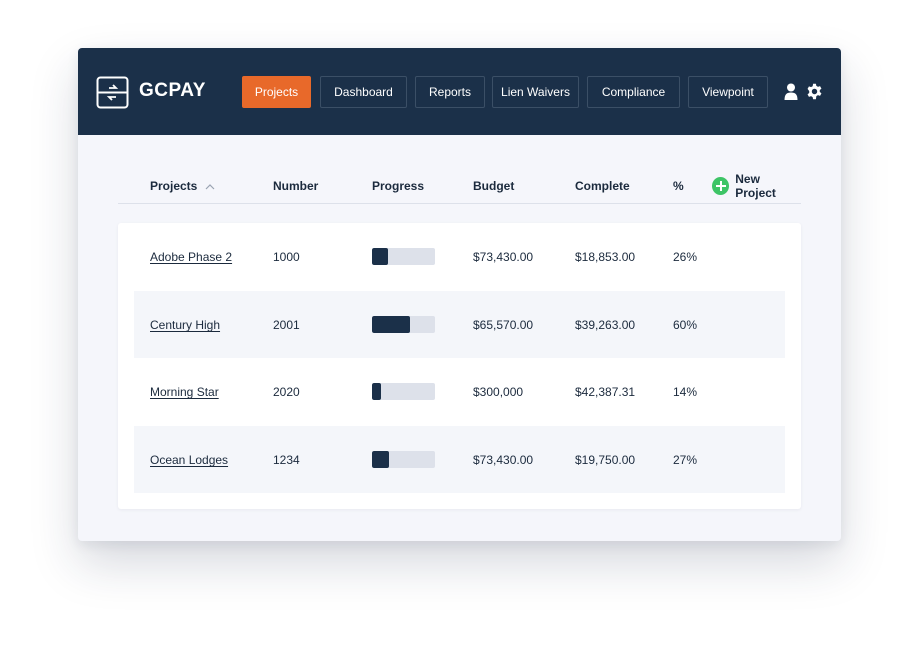  I want to click on project-name-link: Adobe Phase 2, so click(191, 257).